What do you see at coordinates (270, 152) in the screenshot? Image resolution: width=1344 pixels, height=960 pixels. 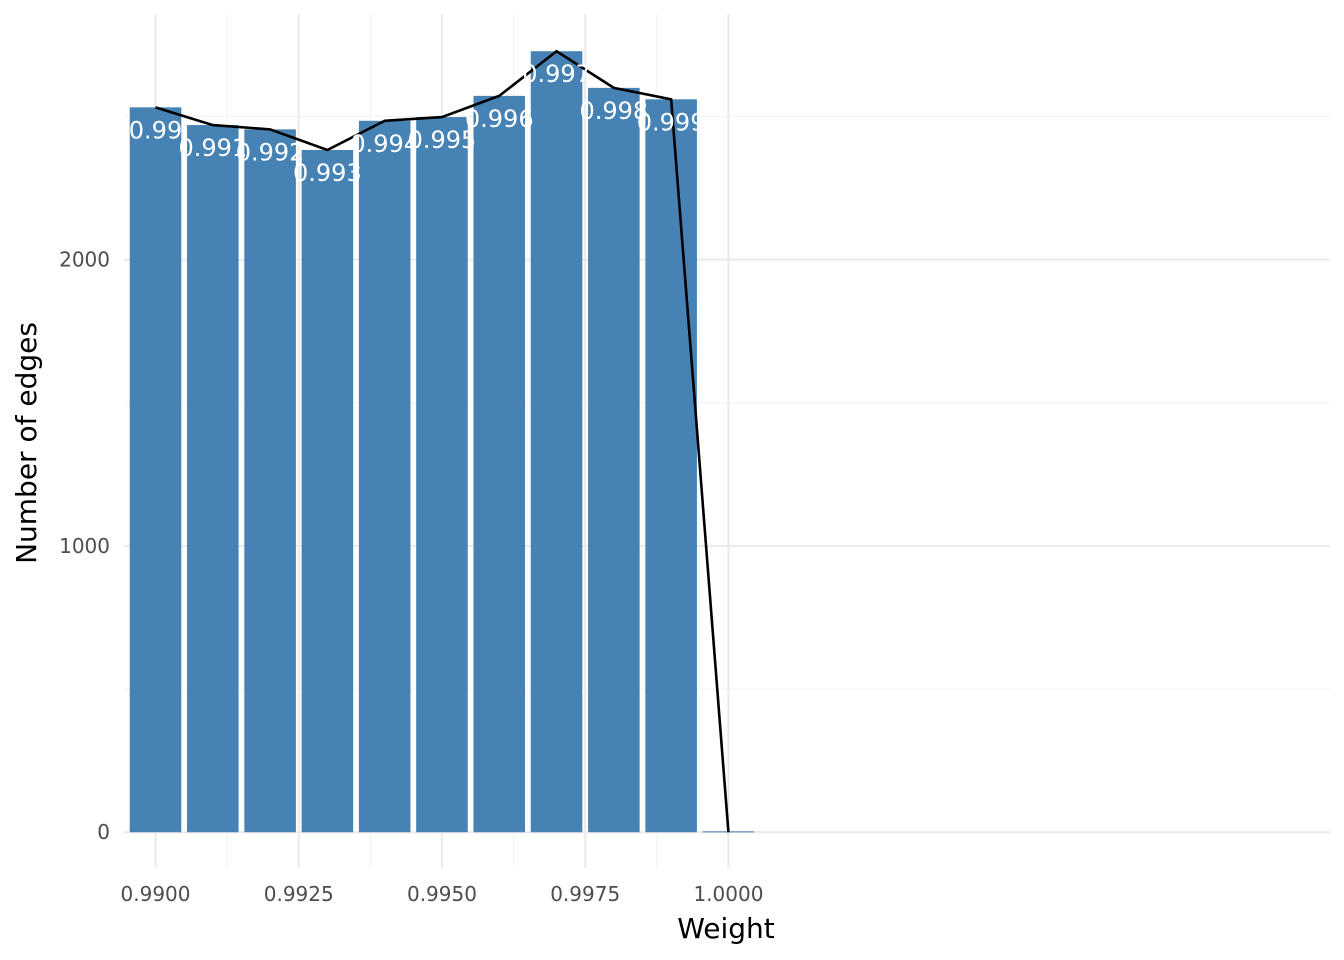 I see `bar-data-label: 0.992` at bounding box center [270, 152].